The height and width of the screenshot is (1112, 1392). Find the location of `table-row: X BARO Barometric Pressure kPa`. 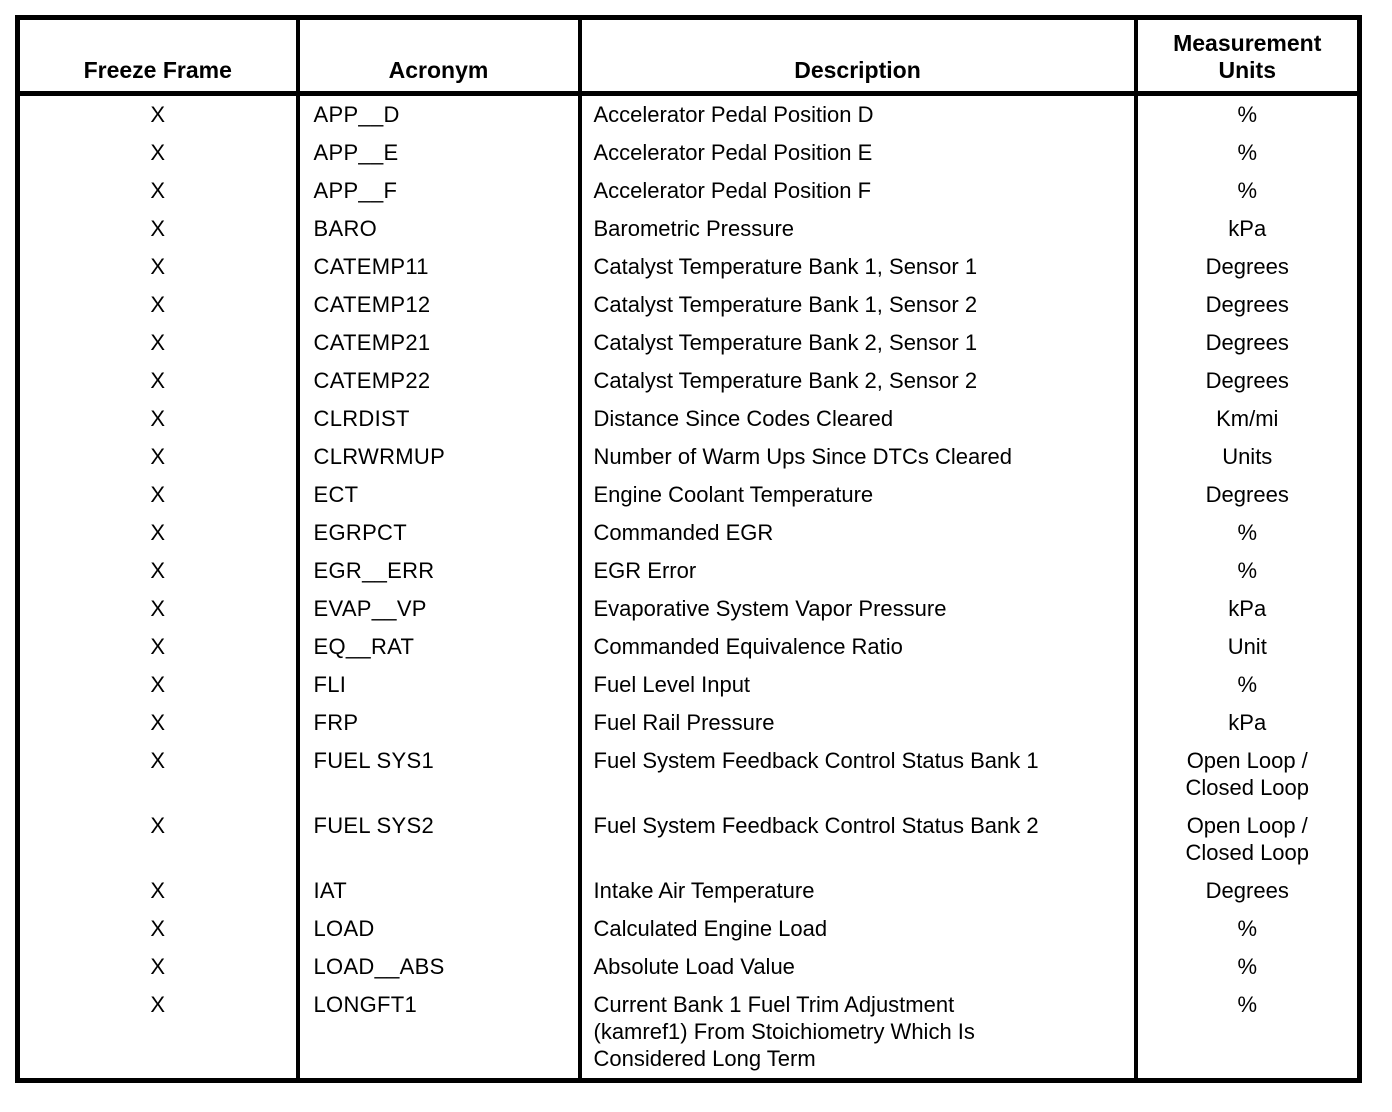

table-row: X BARO Barometric Pressure kPa is located at coordinates (689, 229).